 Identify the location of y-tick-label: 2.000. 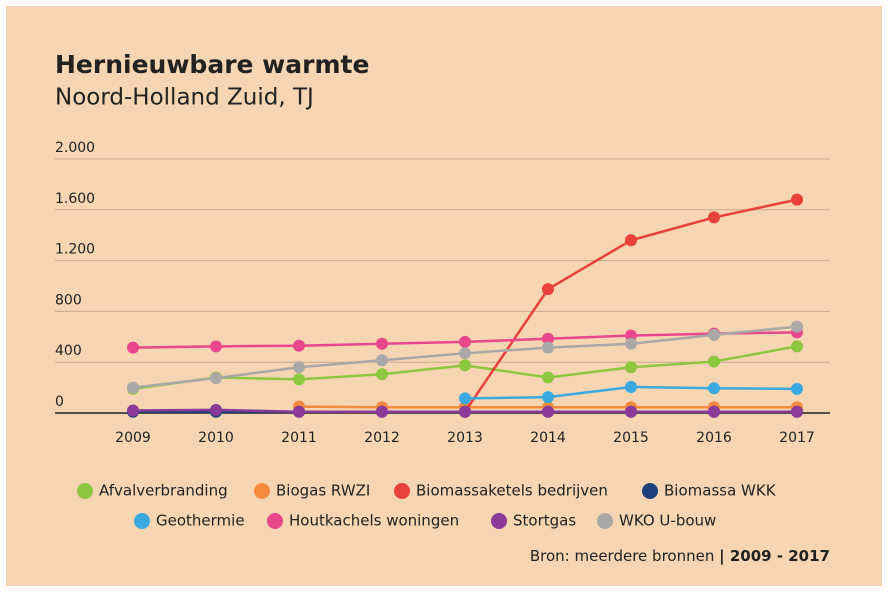
(75, 148).